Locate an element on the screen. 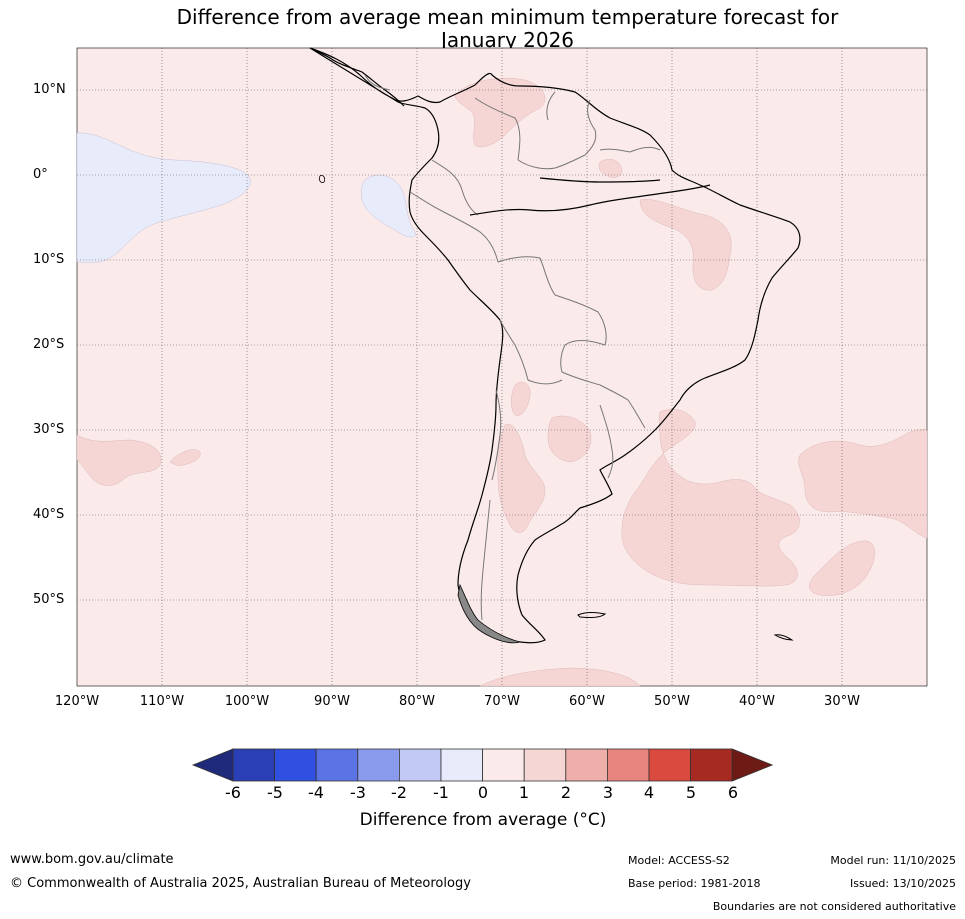 The height and width of the screenshot is (919, 965). colorbar-label-unit: (°C) is located at coordinates (589, 820).